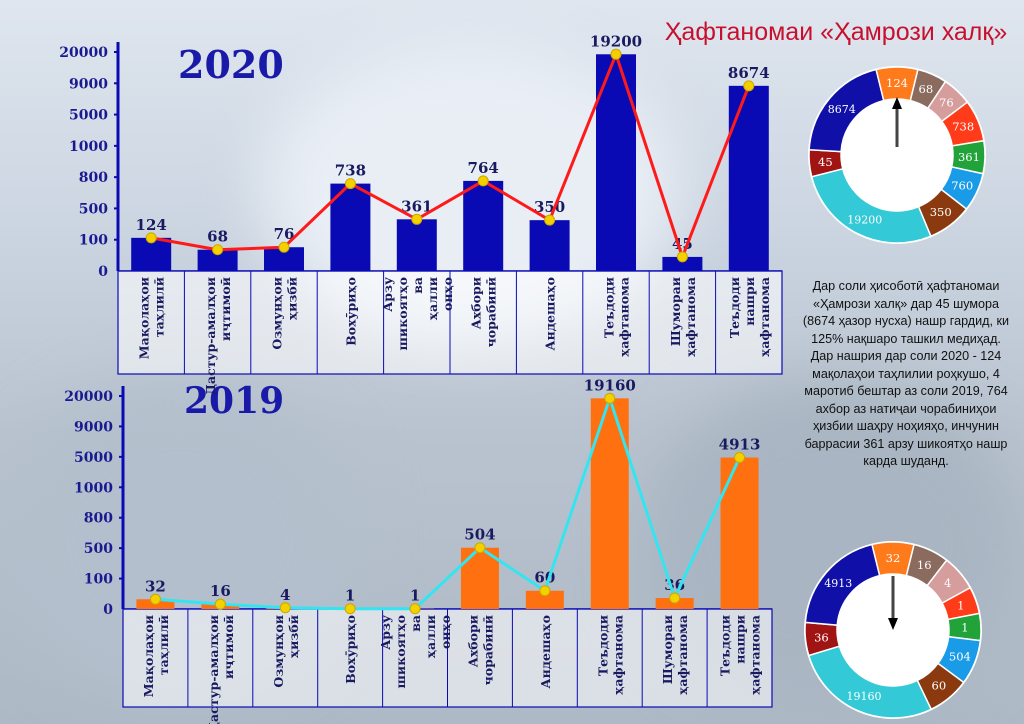  Describe the element at coordinates (897, 83) in the screenshot. I see `donut-slice-label: 124` at that location.